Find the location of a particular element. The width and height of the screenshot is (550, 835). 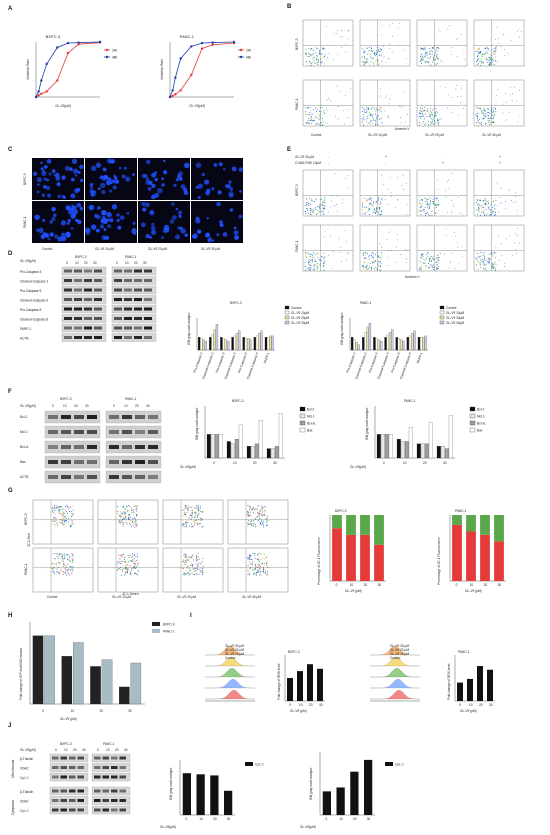

legend-label: 24h is located at coordinates (249, 50).